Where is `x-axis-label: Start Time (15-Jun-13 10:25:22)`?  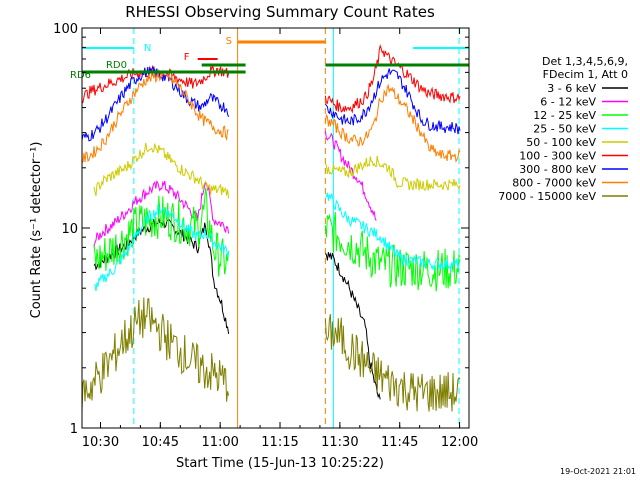 x-axis-label: Start Time (15-Jun-13 10:25:22) is located at coordinates (280, 463).